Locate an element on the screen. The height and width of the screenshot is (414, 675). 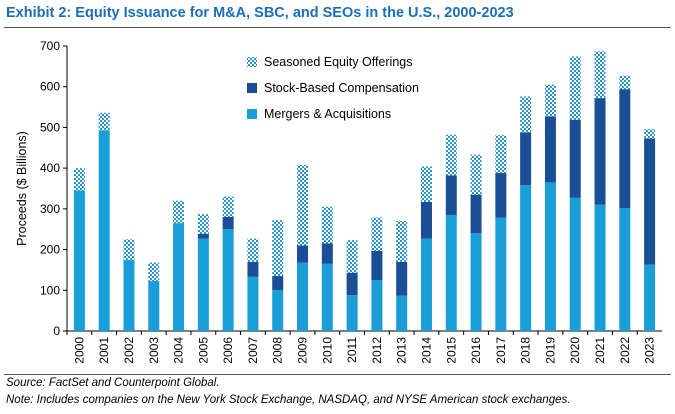
legend-label: Stock-Based Compensation is located at coordinates (341, 88).